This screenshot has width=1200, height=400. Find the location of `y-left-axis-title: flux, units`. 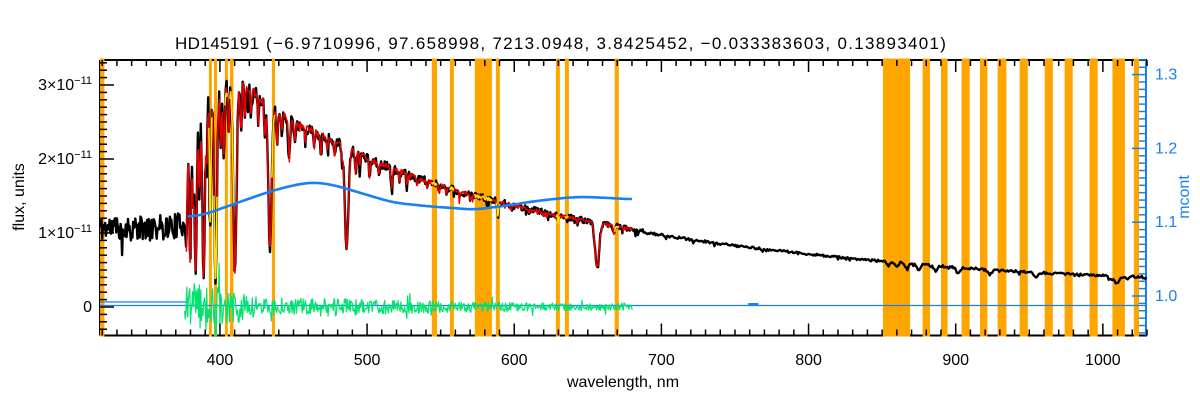

y-left-axis-title: flux, units is located at coordinates (19, 197).